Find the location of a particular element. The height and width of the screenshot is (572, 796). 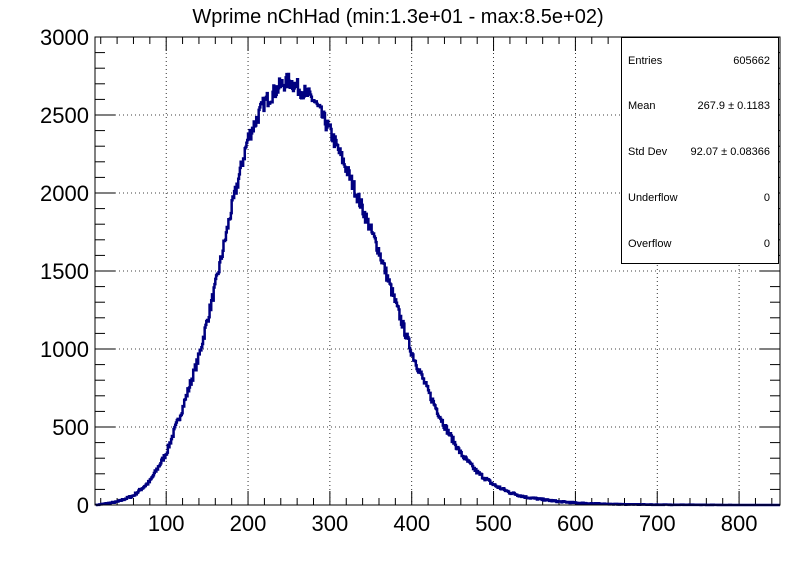

x-tick-label: 500 is located at coordinates (493, 523).